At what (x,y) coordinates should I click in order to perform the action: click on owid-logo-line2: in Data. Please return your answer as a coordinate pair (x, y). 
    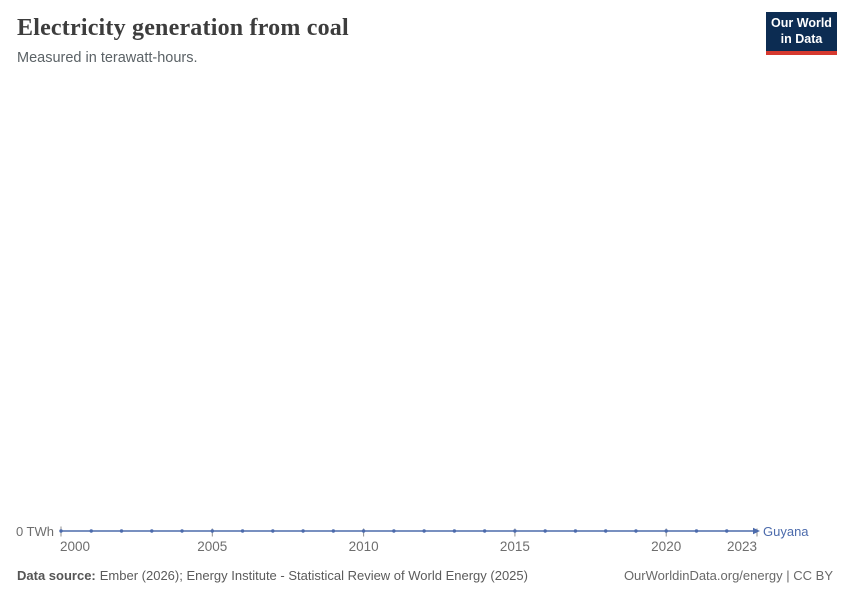
    Looking at the image, I should click on (801, 38).